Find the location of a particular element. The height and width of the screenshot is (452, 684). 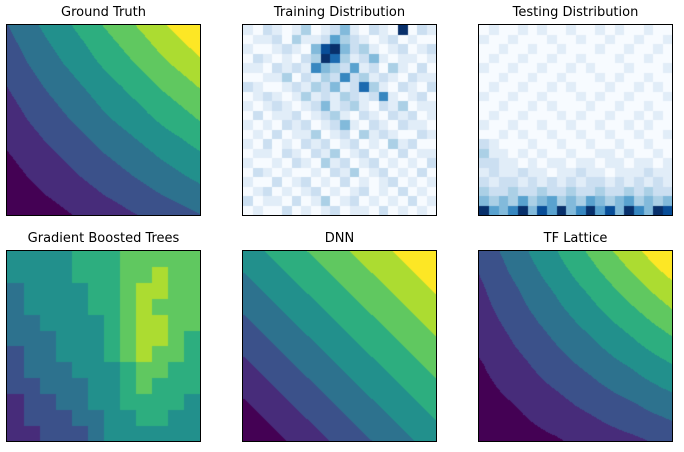

subplot-testing-distribution: Testing Distribution is located at coordinates (575, 110).